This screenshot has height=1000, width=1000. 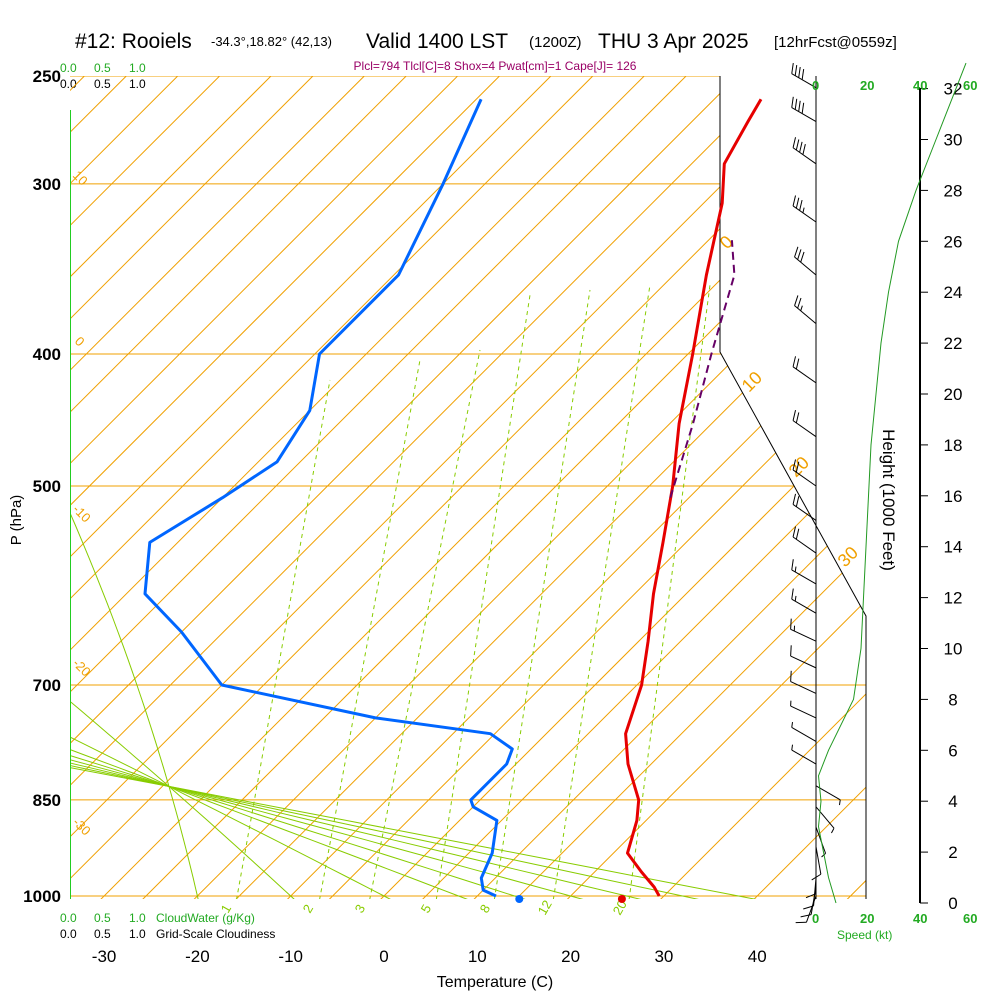 I want to click on pressure-tick-label: 1000, so click(x=42, y=896).